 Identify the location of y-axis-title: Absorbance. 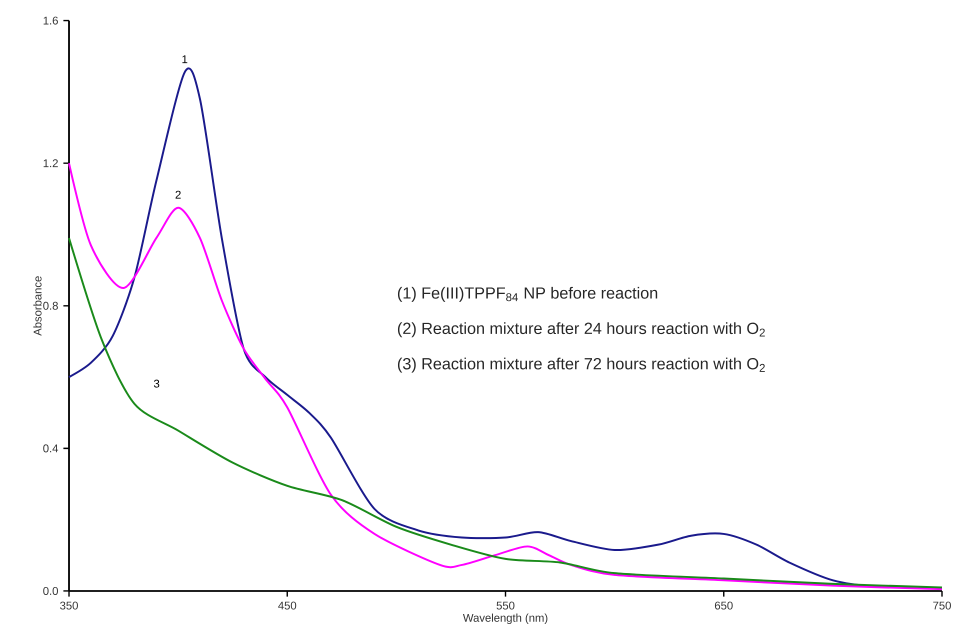
(37, 306).